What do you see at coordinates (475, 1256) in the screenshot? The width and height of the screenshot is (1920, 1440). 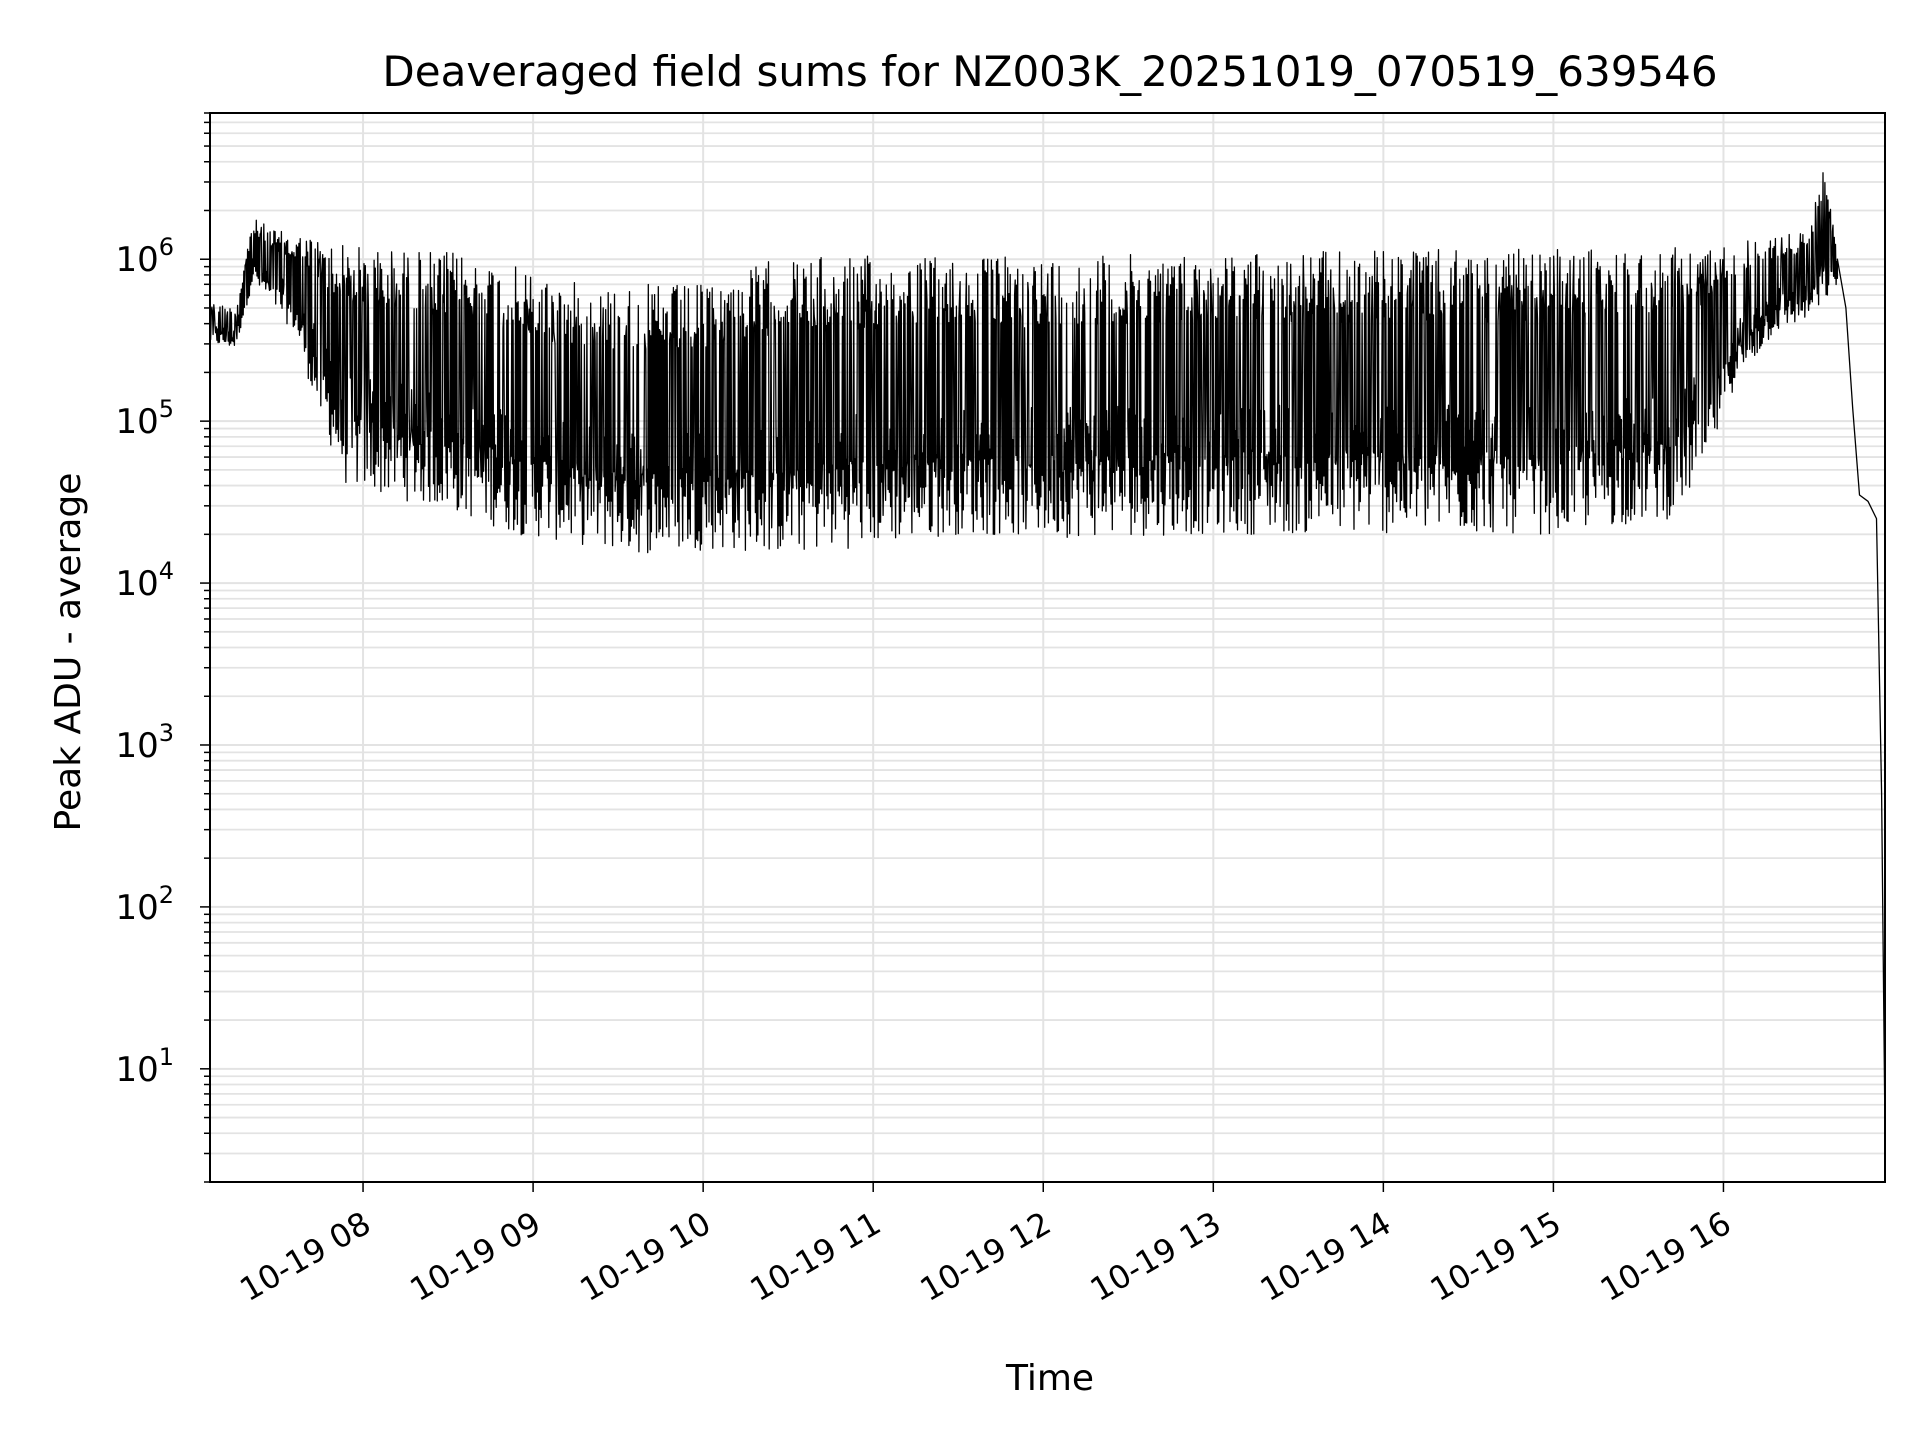 I see `x-tick-label: 10-19 09` at bounding box center [475, 1256].